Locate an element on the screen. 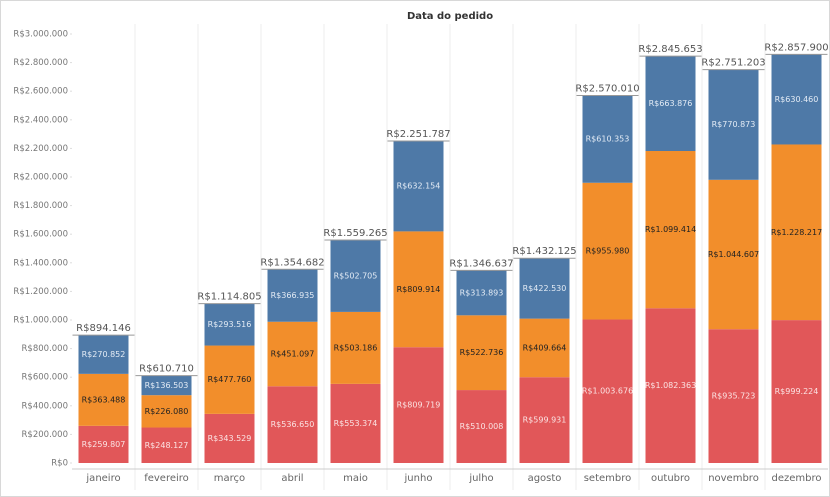 The height and width of the screenshot is (497, 830). y-tick-label: R$1.800.000 is located at coordinates (40, 206).